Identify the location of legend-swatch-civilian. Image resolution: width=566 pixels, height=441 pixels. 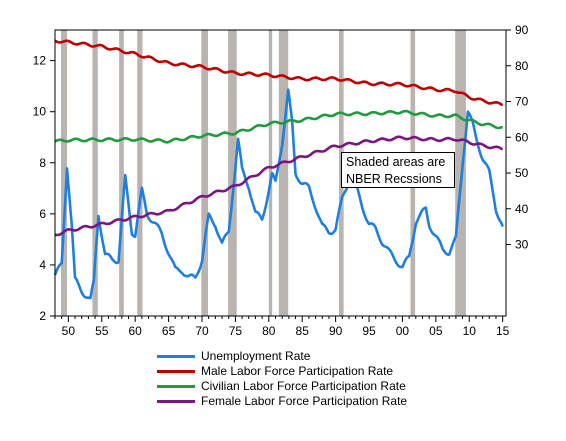
(176, 386).